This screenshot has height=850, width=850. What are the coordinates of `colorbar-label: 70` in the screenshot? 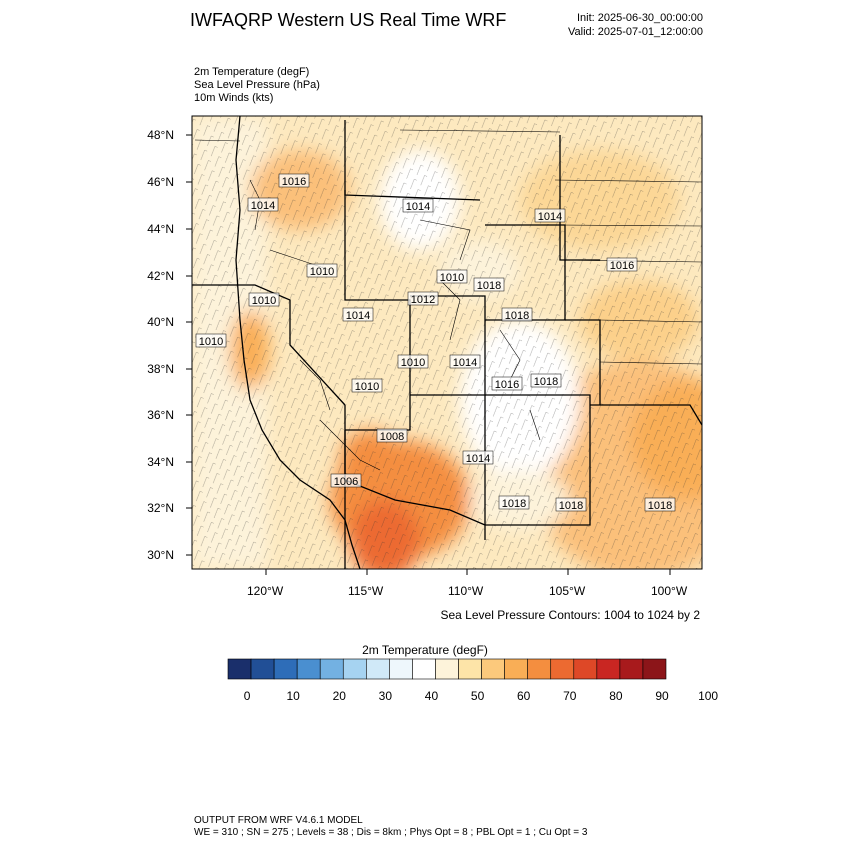 It's located at (570, 696).